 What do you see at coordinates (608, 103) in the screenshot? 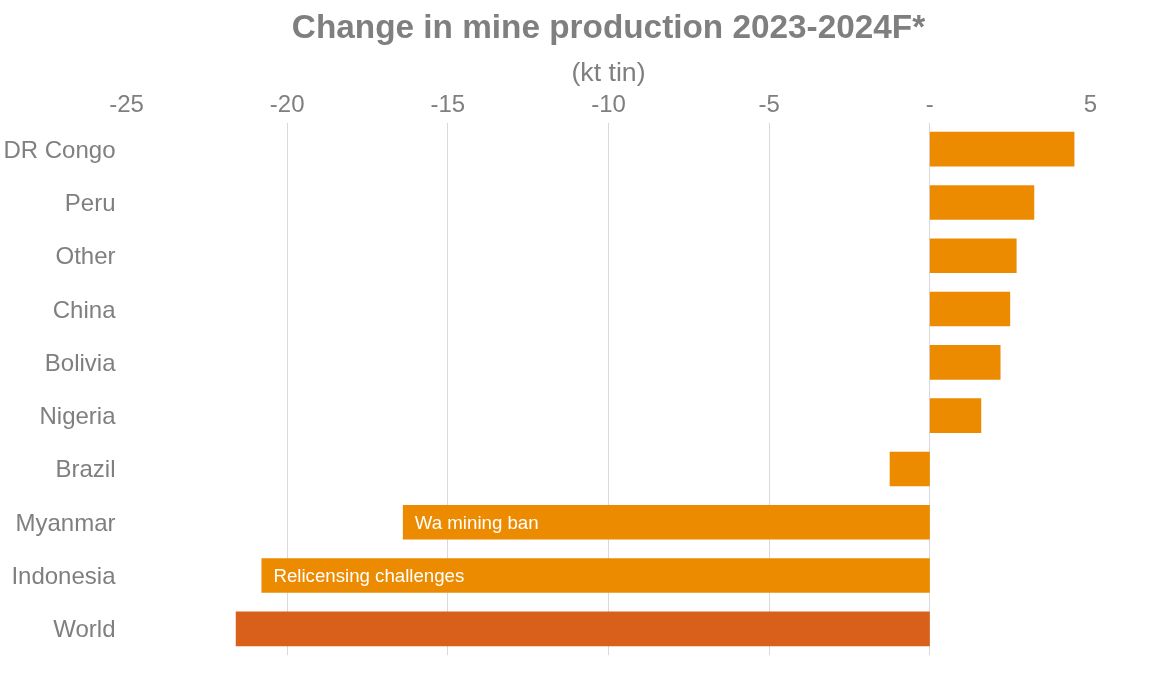
I see `x-tick-label: -10` at bounding box center [608, 103].